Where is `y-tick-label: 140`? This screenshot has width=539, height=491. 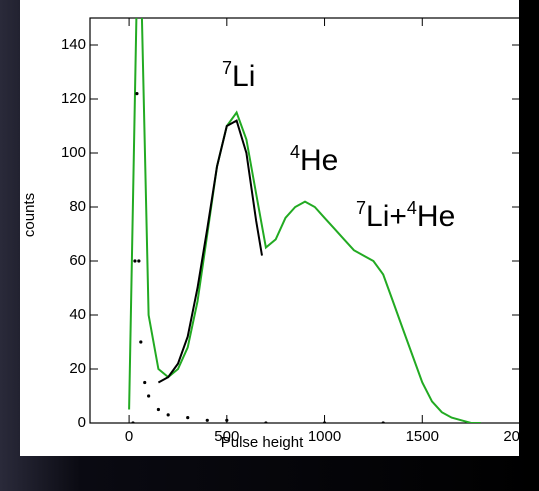 y-tick-label: 140 is located at coordinates (73, 44).